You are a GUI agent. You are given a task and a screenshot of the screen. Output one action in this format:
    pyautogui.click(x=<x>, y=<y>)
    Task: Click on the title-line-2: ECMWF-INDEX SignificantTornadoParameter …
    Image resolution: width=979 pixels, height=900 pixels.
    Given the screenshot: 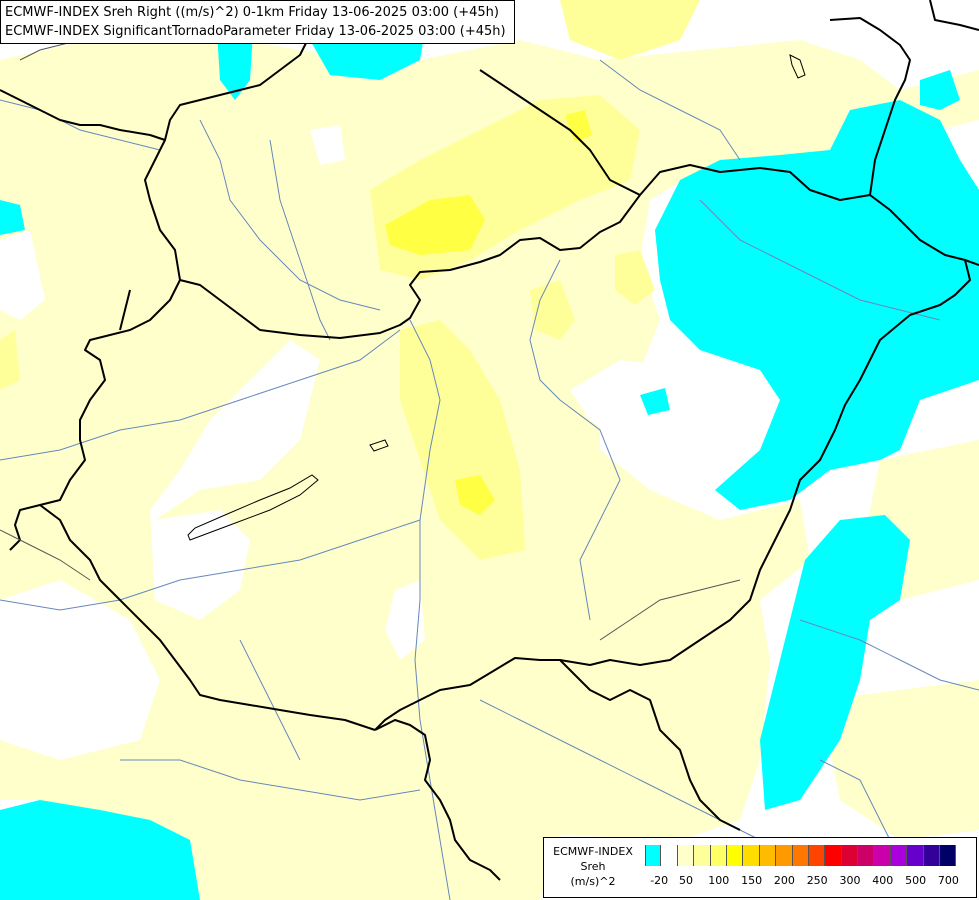 What is the action you would take?
    pyautogui.click(x=255, y=31)
    